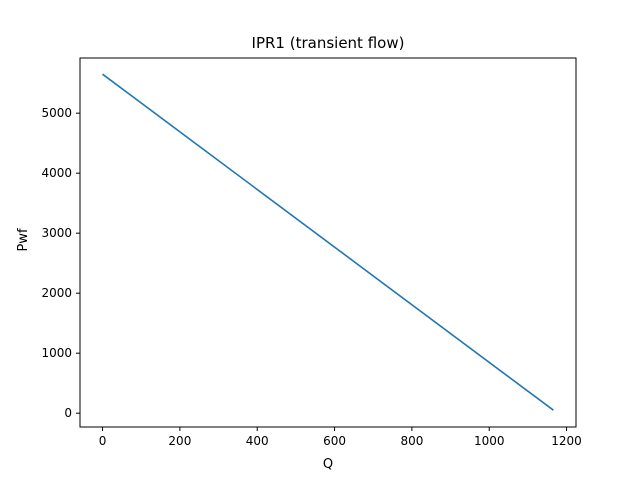 This screenshot has height=484, width=640. I want to click on x-tick-label: 0, so click(103, 441).